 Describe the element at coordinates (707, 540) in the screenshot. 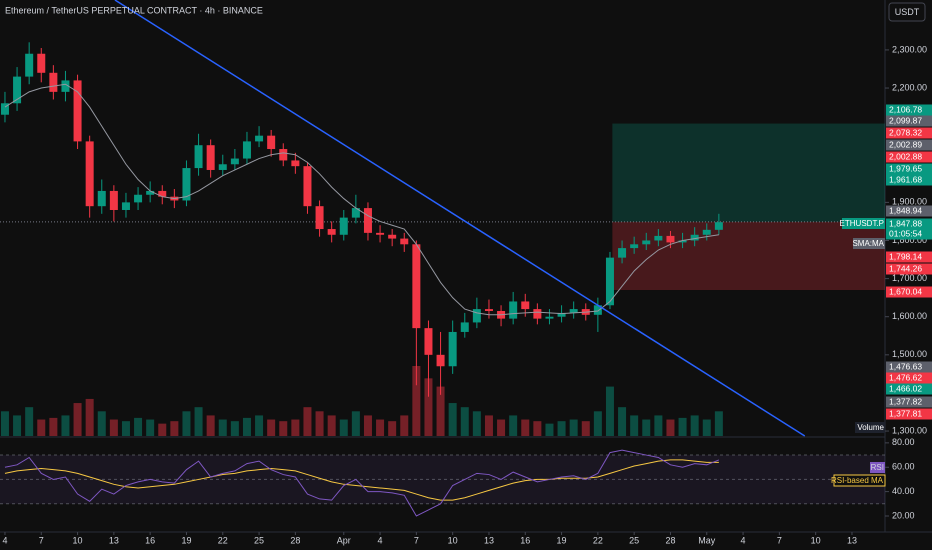

I see `x-tick-label: May` at that location.